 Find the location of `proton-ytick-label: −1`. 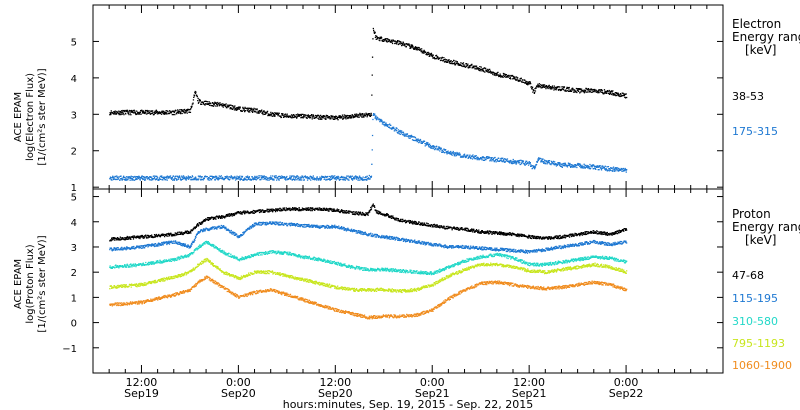

proton-ytick-label: −1 is located at coordinates (69, 349).